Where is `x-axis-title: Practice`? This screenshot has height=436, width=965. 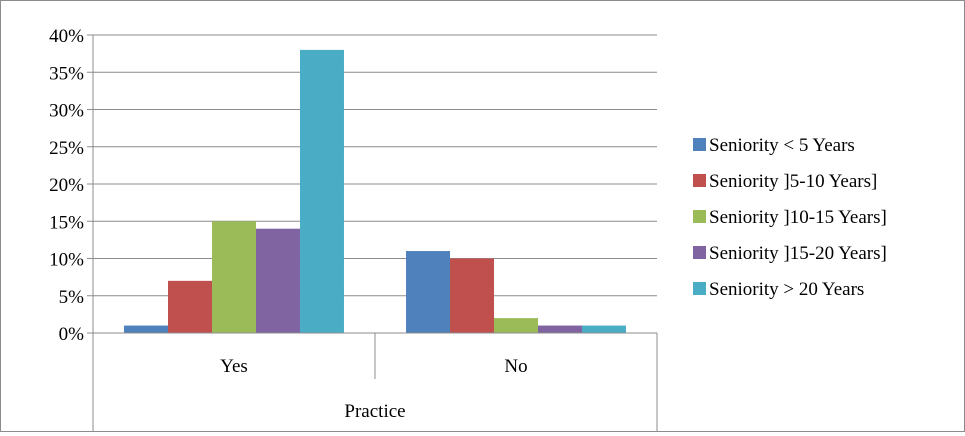 x-axis-title: Practice is located at coordinates (374, 411).